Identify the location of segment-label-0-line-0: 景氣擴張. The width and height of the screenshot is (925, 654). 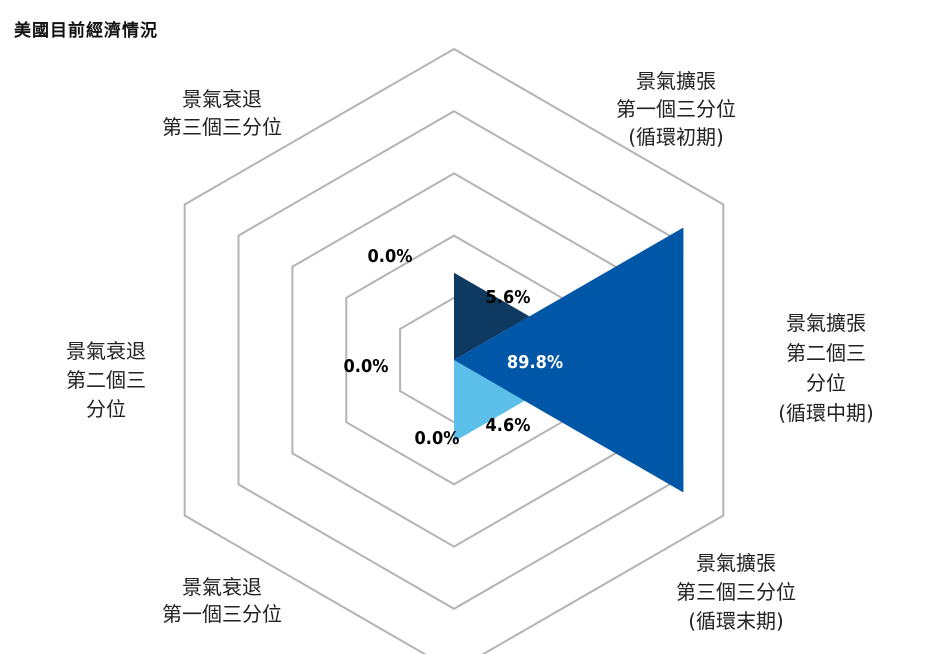
(826, 323).